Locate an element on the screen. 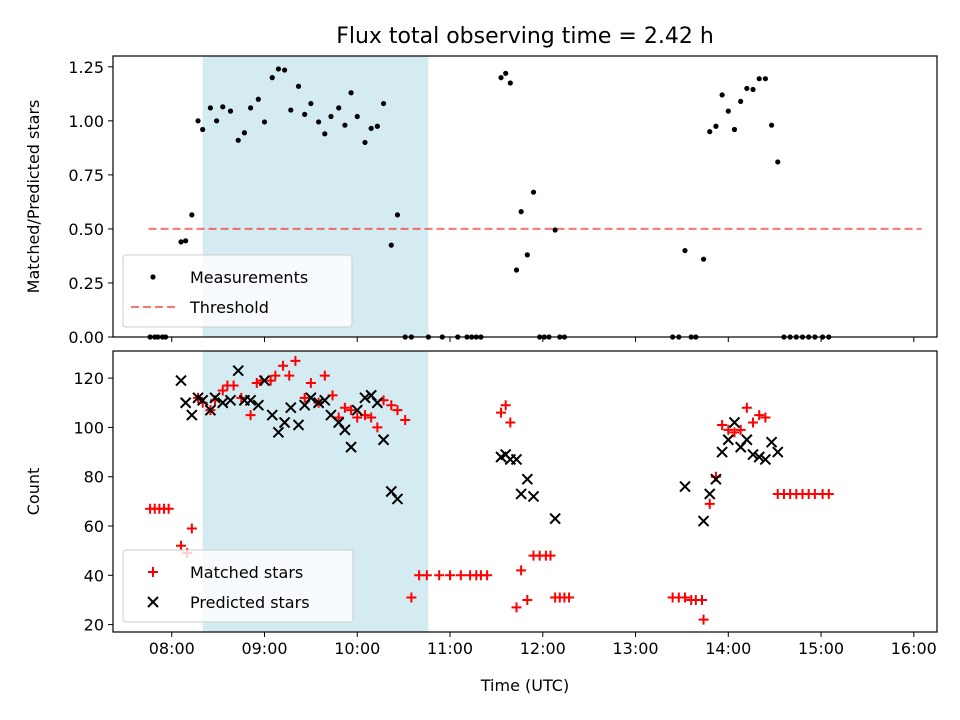  legend: Measurements Threshold is located at coordinates (237, 291).